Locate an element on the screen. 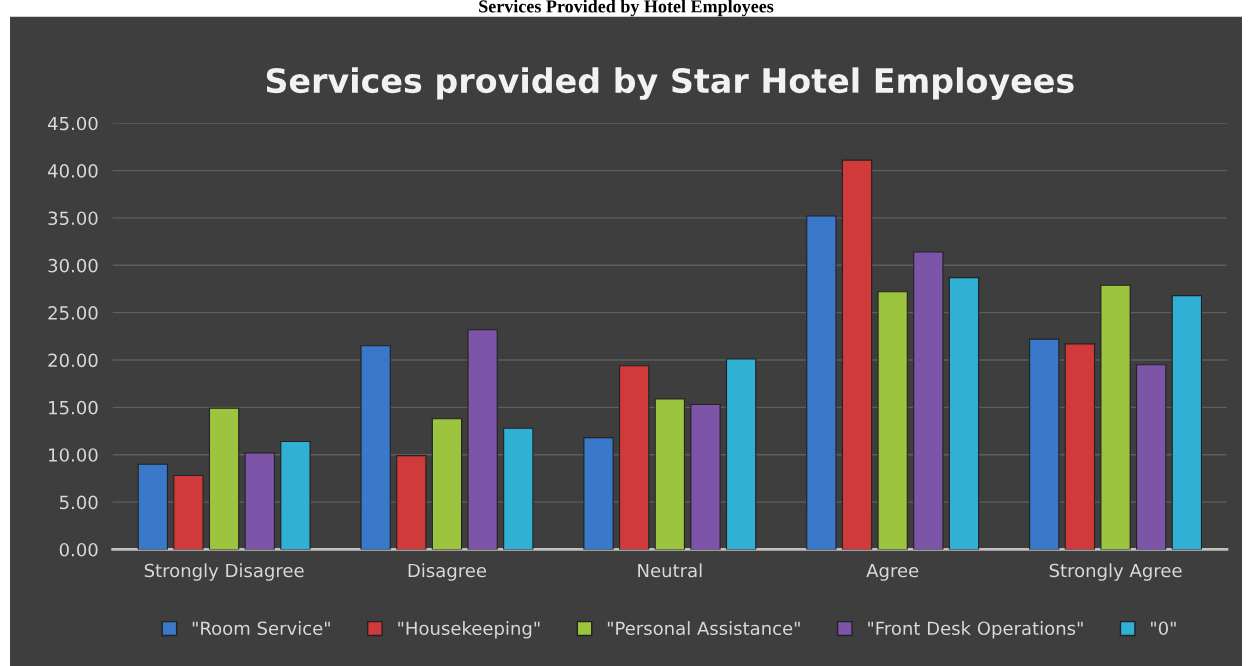 The width and height of the screenshot is (1252, 666). y-tick-label: 5.00 is located at coordinates (78, 502).